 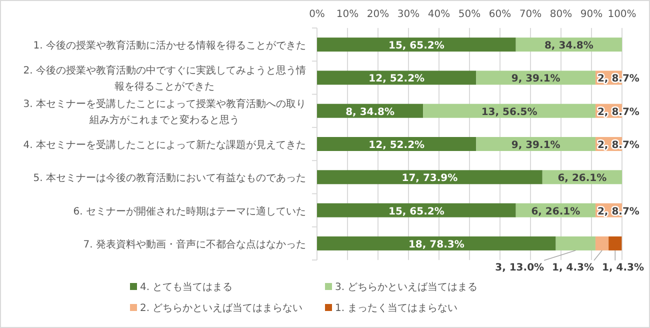 I want to click on data-label: 3, 13.0%, so click(x=519, y=268).